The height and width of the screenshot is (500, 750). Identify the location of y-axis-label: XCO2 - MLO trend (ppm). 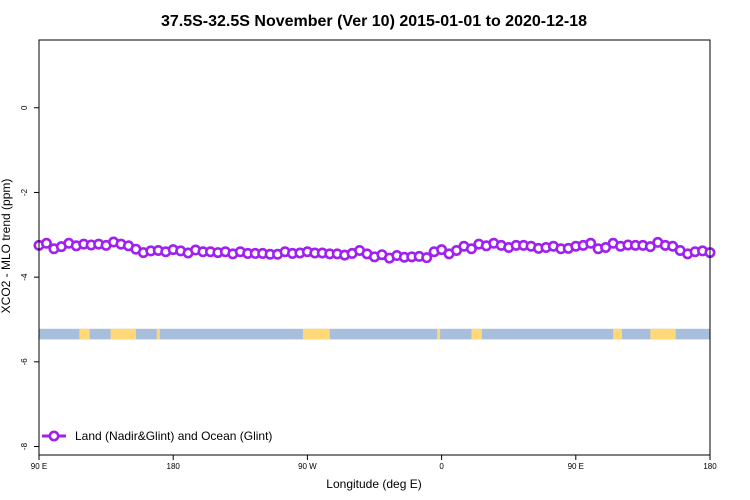
(6, 246).